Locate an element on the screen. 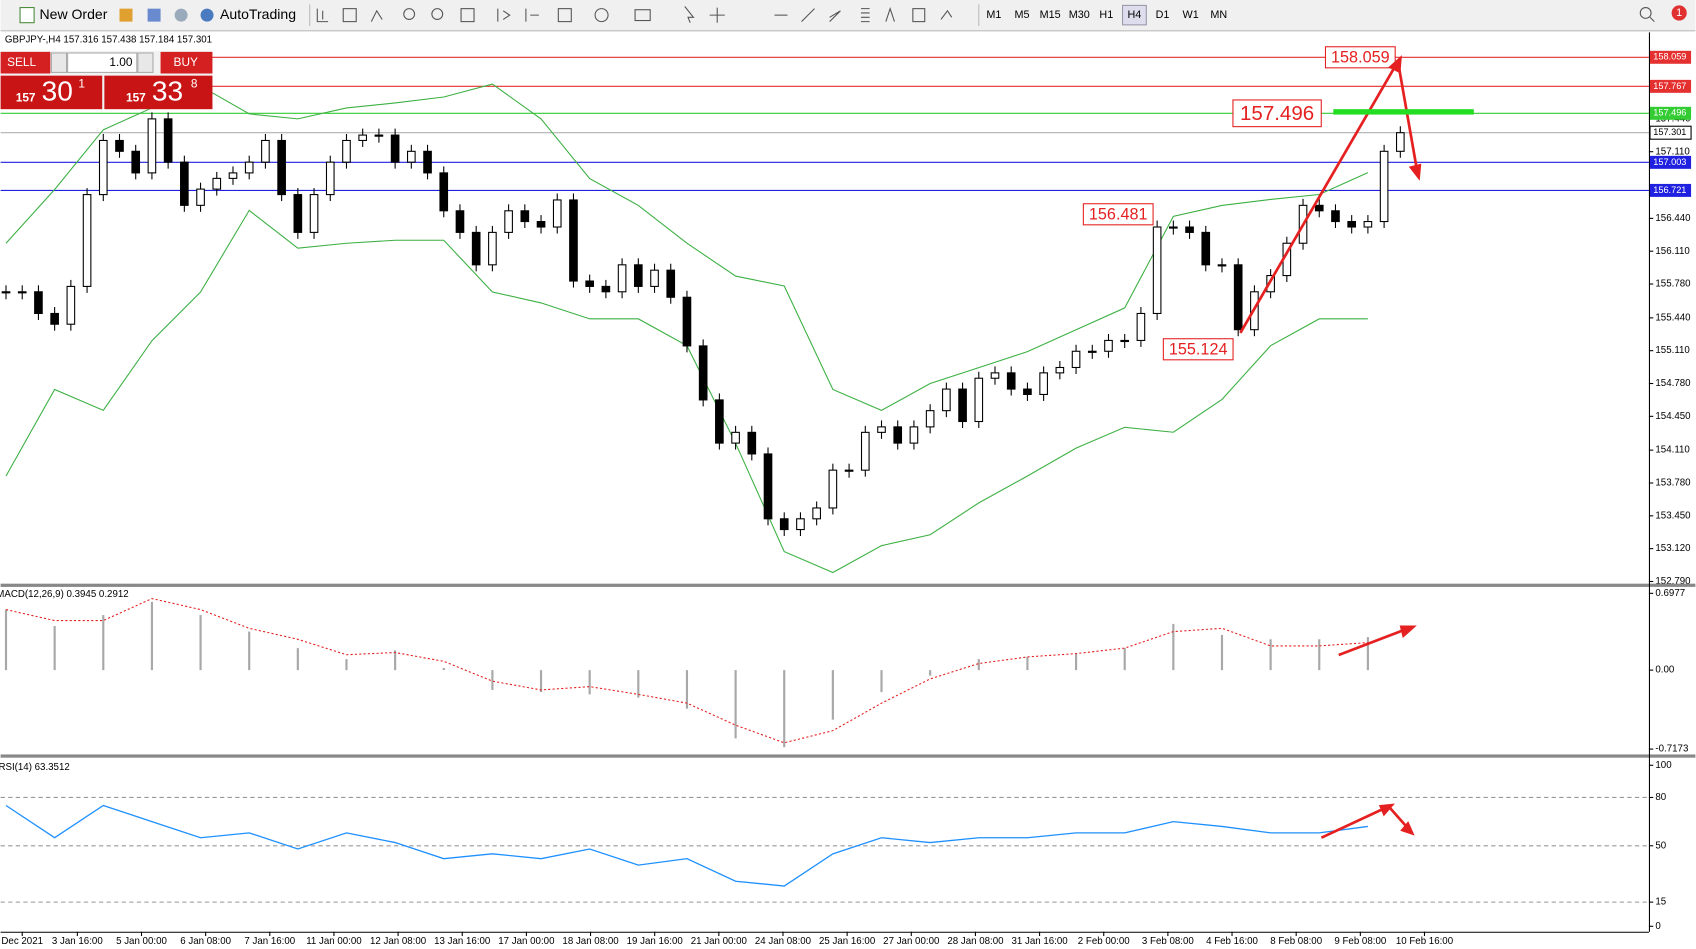  price-annotation: 157.496 is located at coordinates (1277, 113).